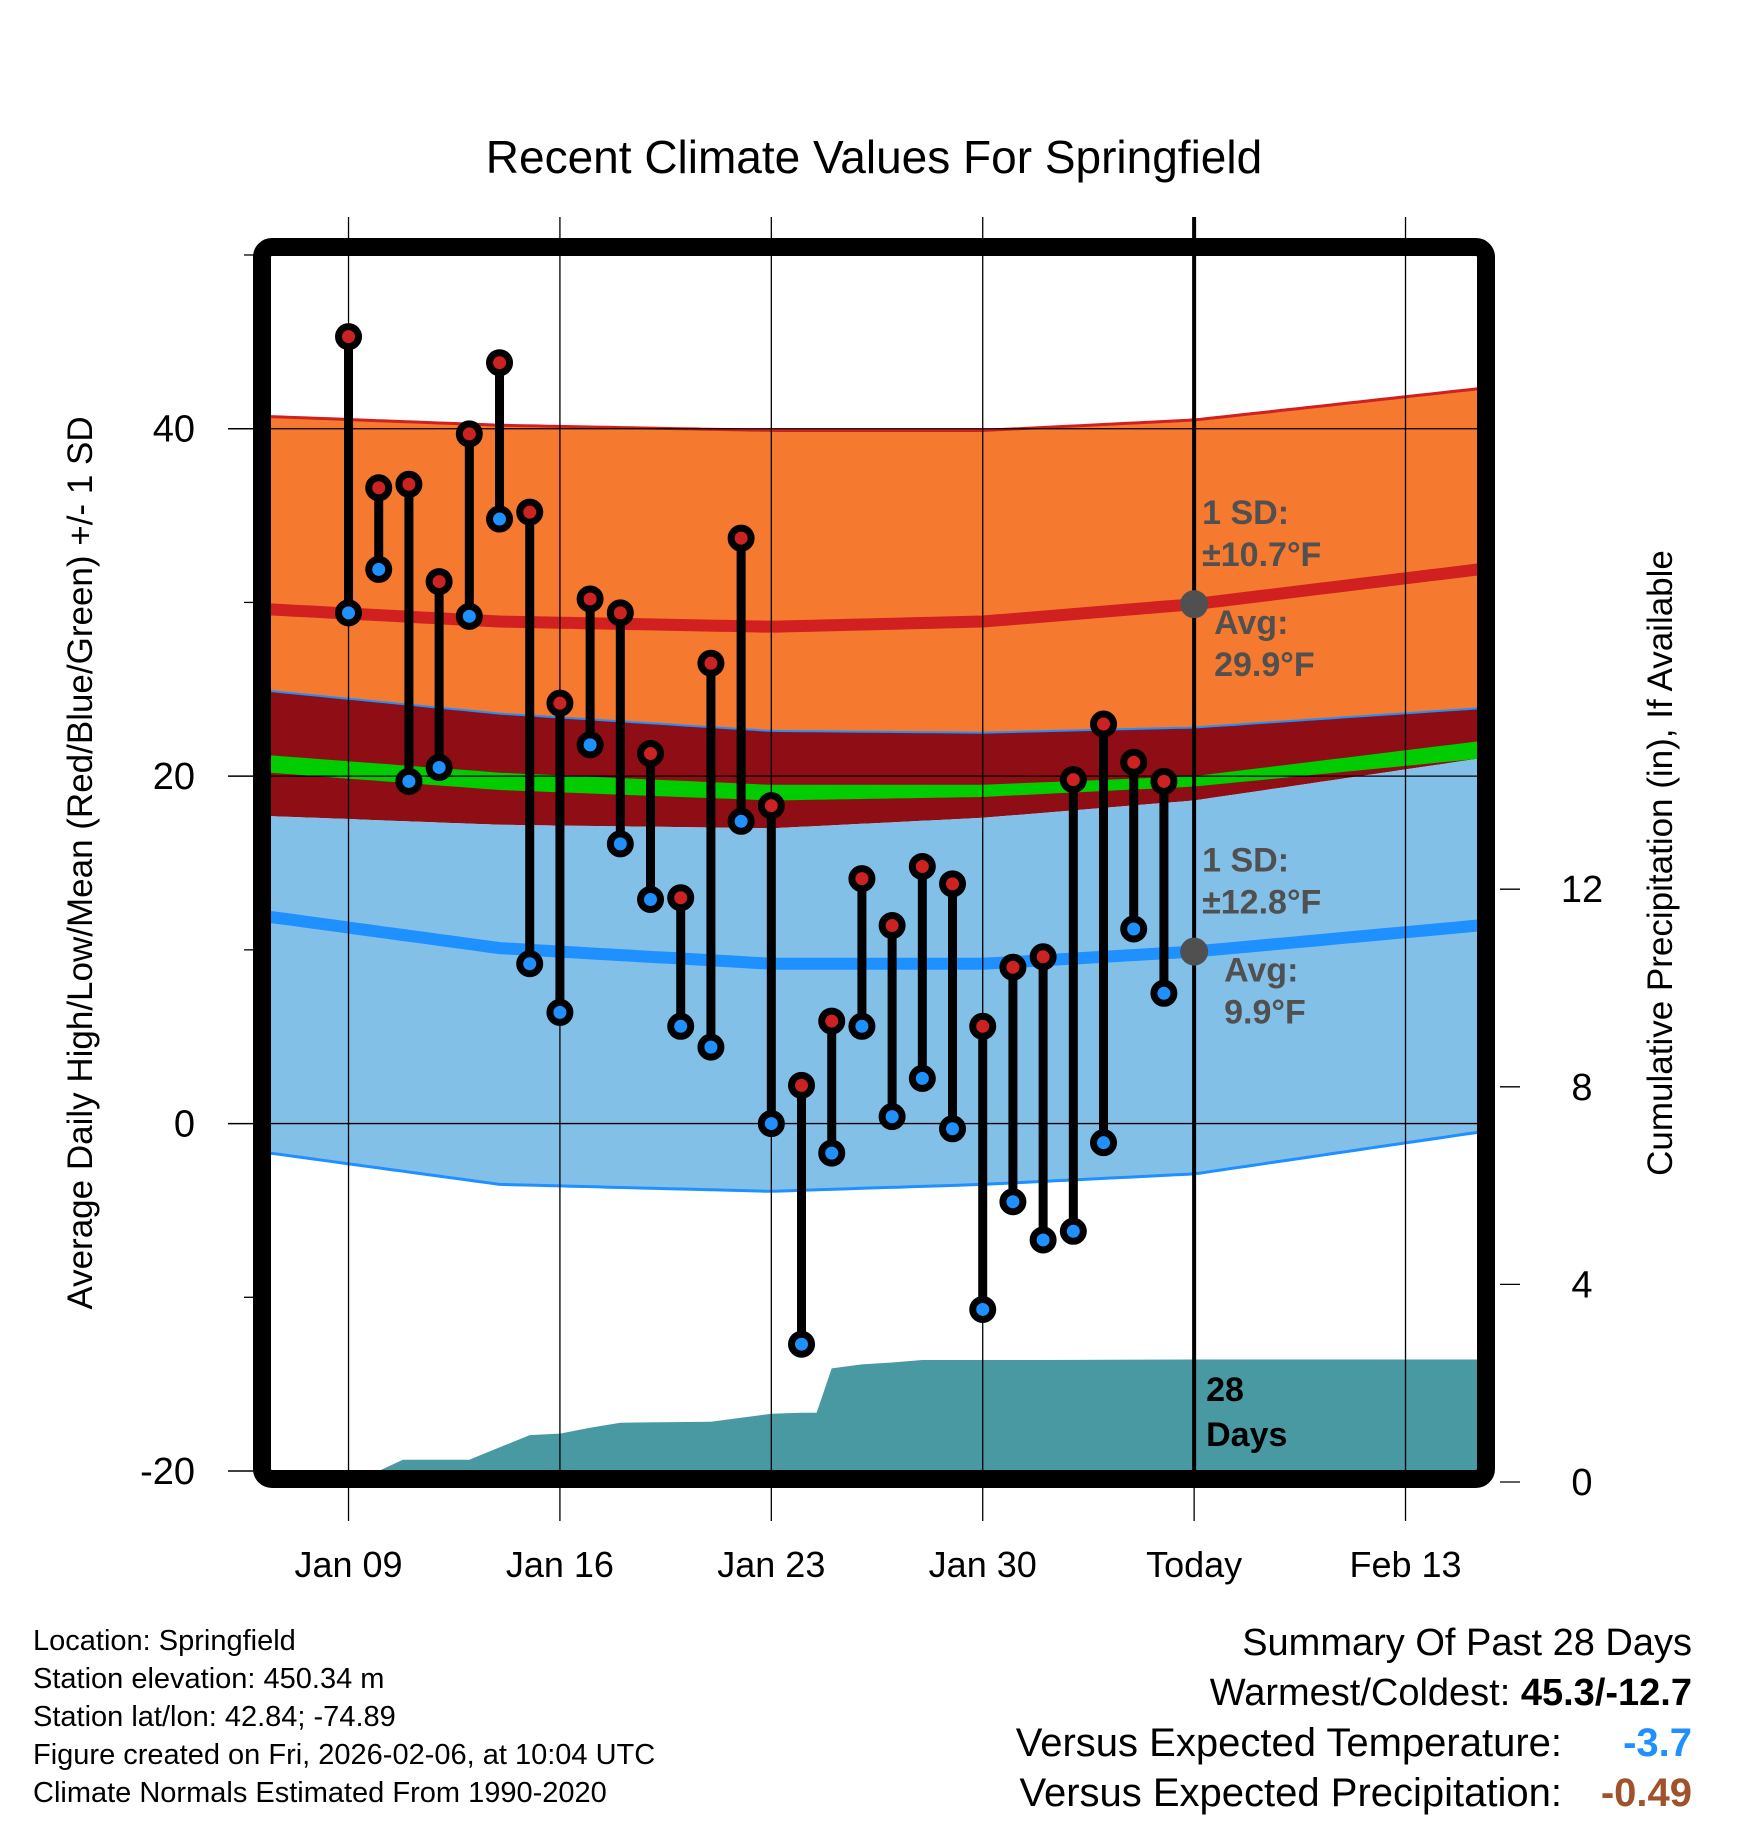 The width and height of the screenshot is (1748, 1828). I want to click on low-avg-value: 9.9°F, so click(1265, 1013).